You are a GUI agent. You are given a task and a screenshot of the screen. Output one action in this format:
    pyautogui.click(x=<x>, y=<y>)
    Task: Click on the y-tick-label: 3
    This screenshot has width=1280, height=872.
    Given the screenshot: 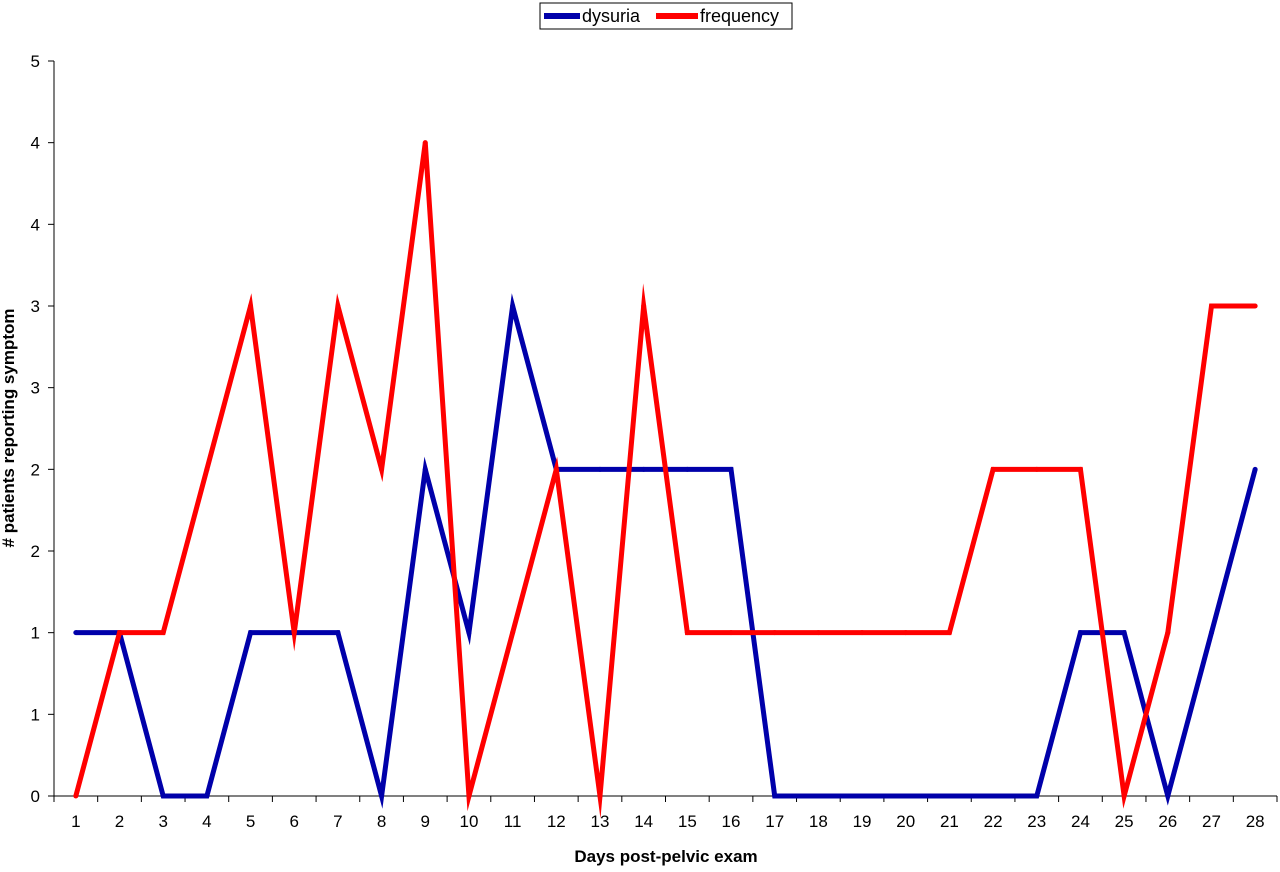 What is the action you would take?
    pyautogui.click(x=35, y=306)
    